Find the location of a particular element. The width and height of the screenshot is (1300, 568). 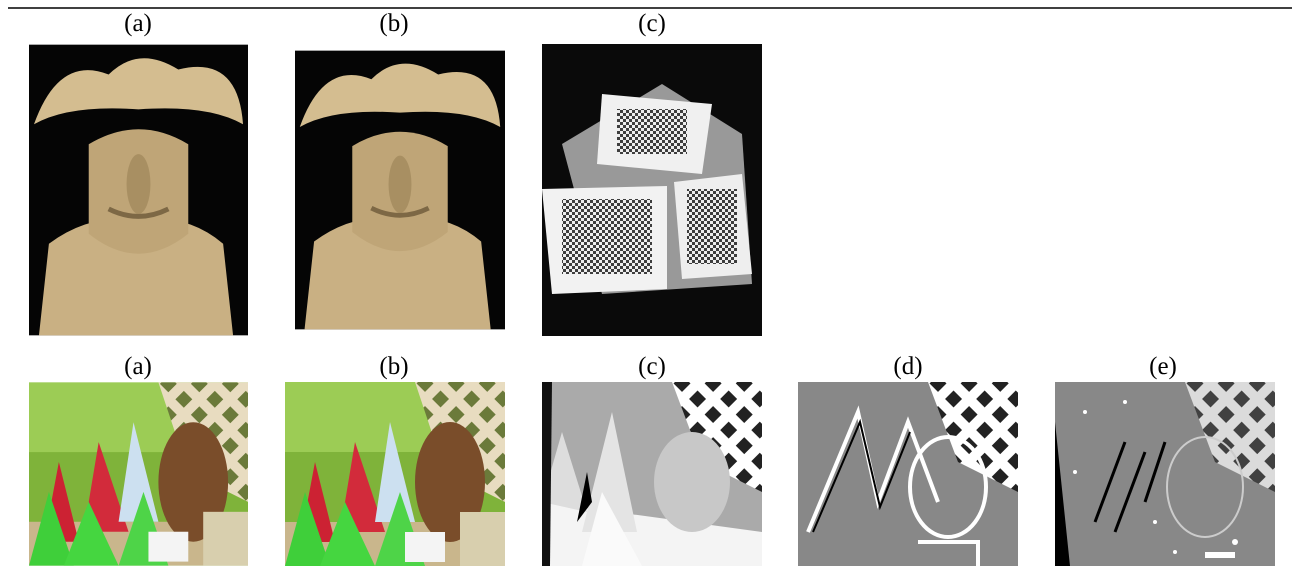

label: (d) is located at coordinates (907, 366).